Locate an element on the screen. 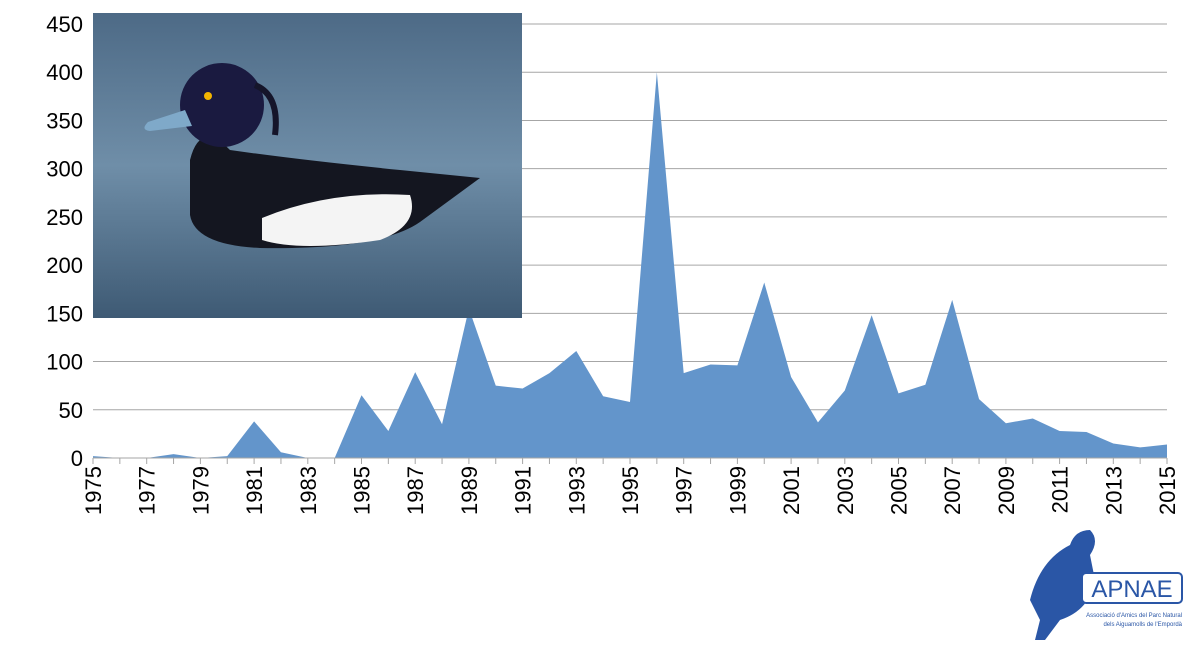 This screenshot has height=651, width=1183. x-tick-label: 2003 is located at coordinates (845, 490).